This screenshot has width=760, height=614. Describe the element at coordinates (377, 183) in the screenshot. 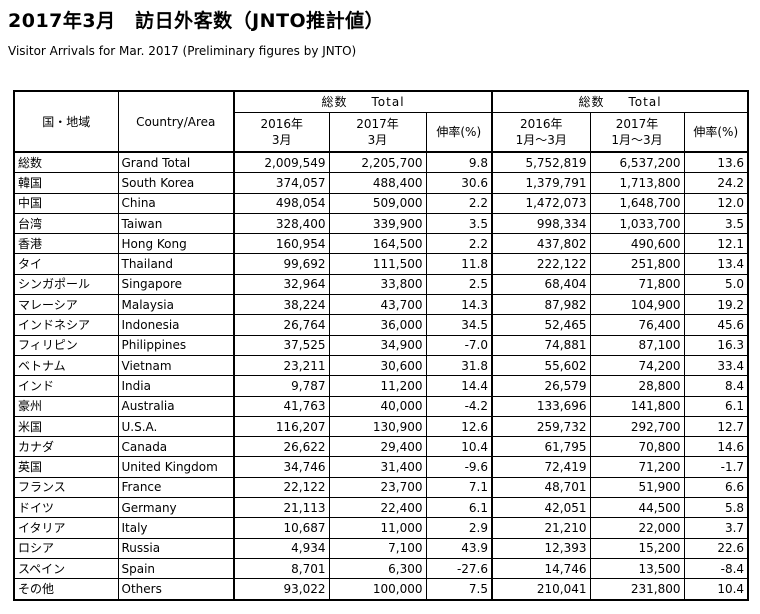

I see `cell-arrivals-2017-mar: 488,400` at that location.